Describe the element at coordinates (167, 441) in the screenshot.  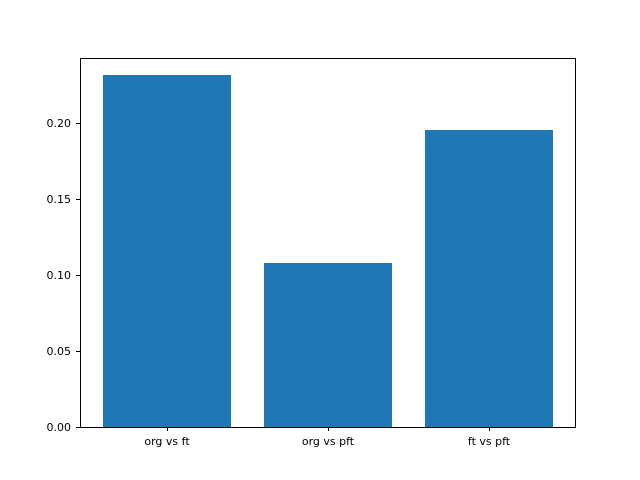
I see `x-tick-label: org vs ft` at that location.